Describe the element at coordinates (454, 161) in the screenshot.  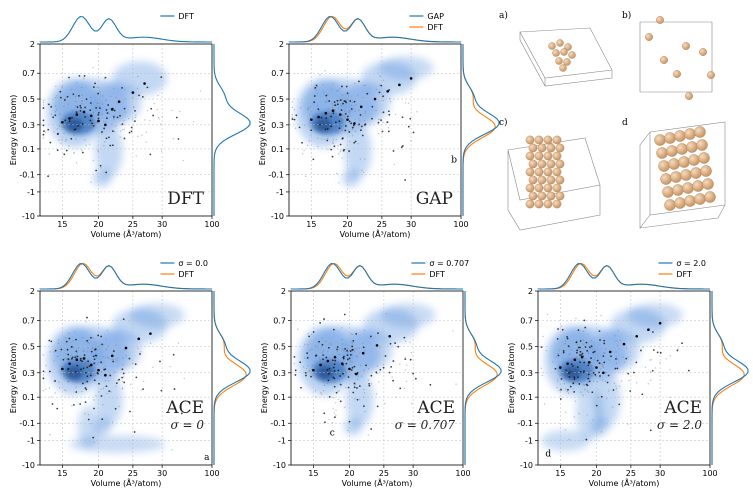
I see `structure-marker: b` at that location.